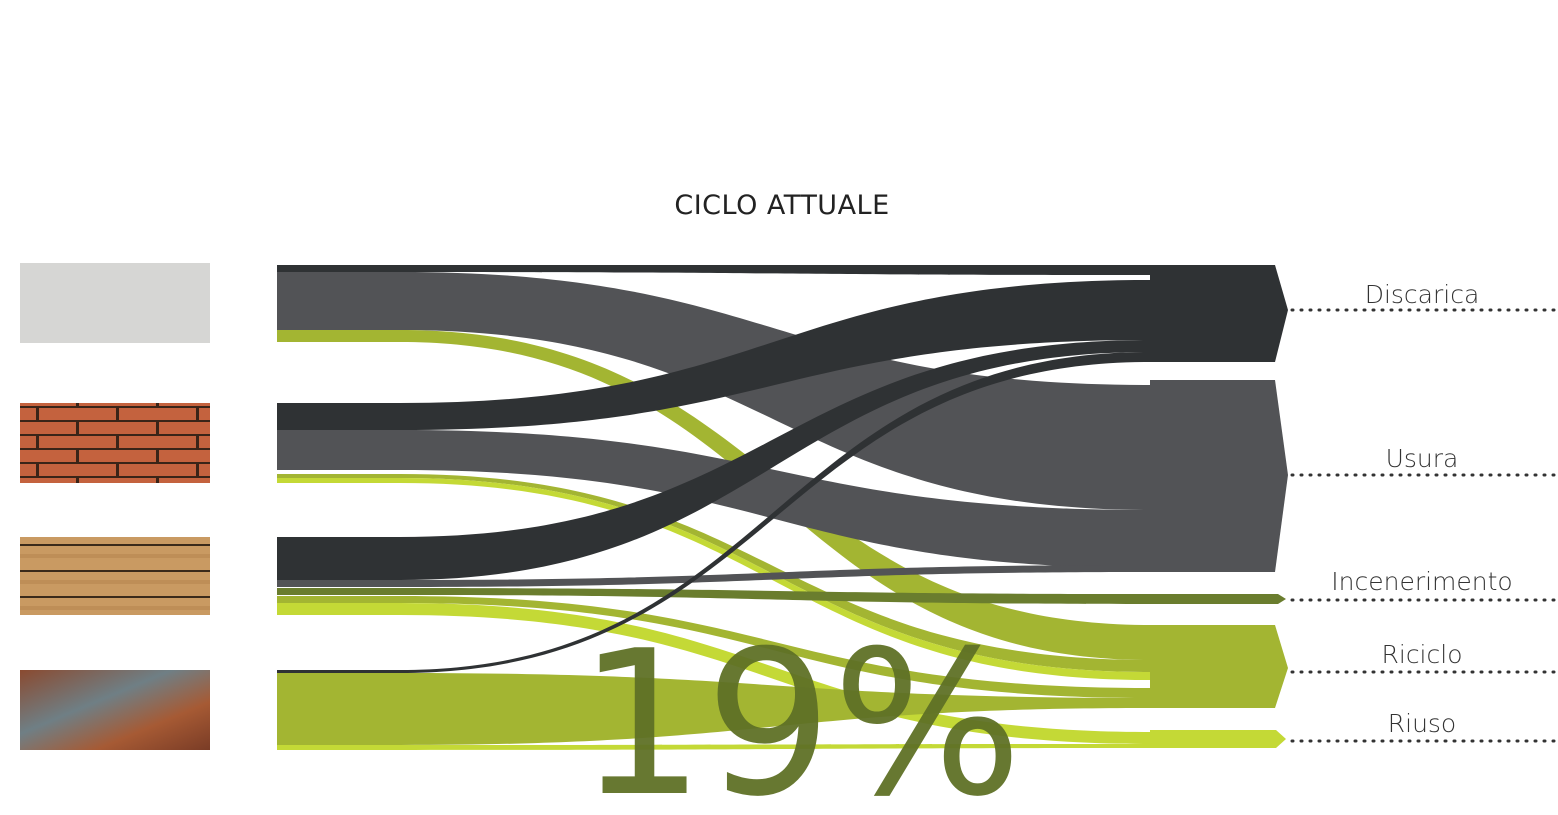  What do you see at coordinates (115, 443) in the screenshot?
I see `brick-swatch` at bounding box center [115, 443].